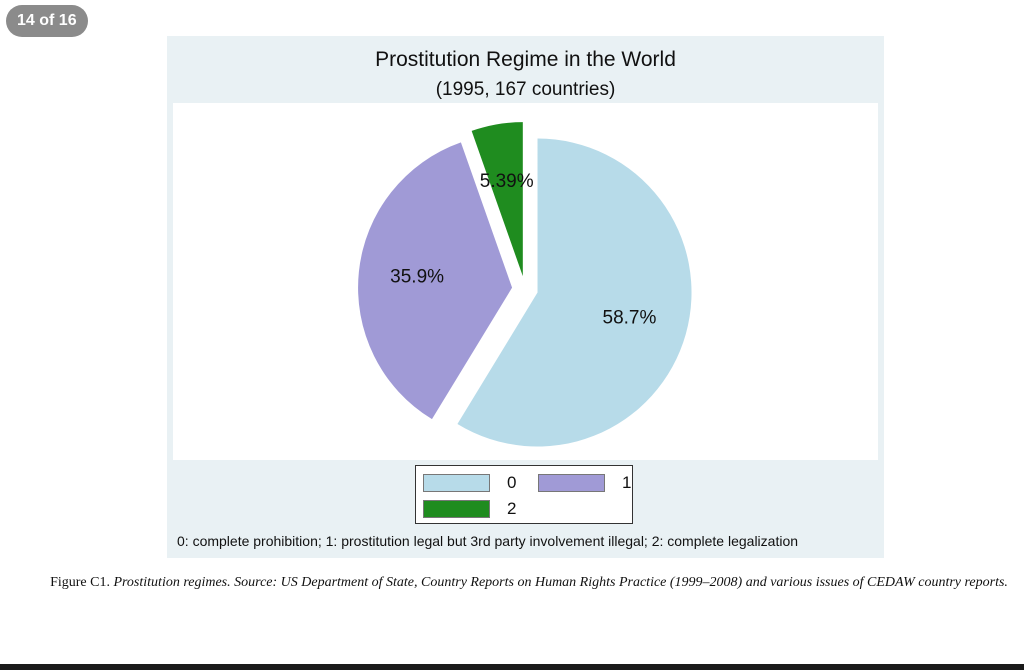 This screenshot has width=1024, height=670. What do you see at coordinates (525, 89) in the screenshot?
I see `chart-subtitle: (1995, 167 countries)` at bounding box center [525, 89].